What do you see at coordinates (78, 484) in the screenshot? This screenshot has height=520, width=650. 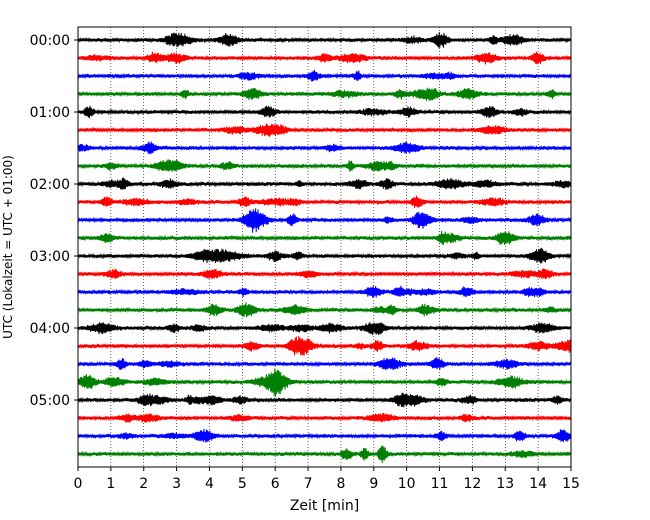 I see `x-tick-label: 0` at bounding box center [78, 484].